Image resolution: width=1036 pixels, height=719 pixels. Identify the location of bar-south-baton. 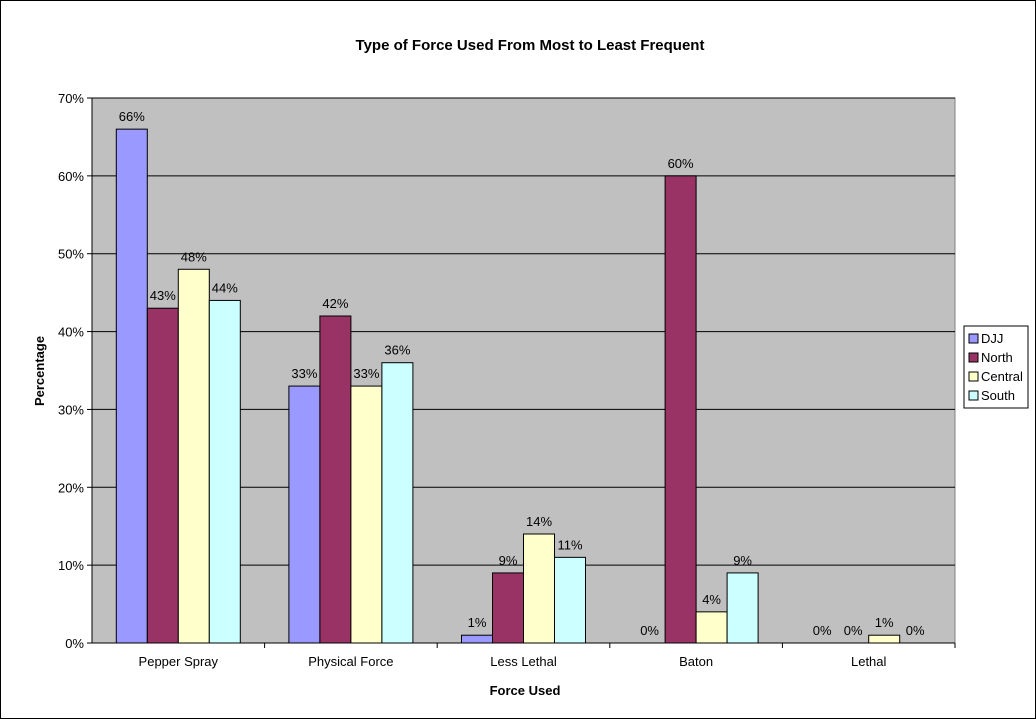
(742, 608).